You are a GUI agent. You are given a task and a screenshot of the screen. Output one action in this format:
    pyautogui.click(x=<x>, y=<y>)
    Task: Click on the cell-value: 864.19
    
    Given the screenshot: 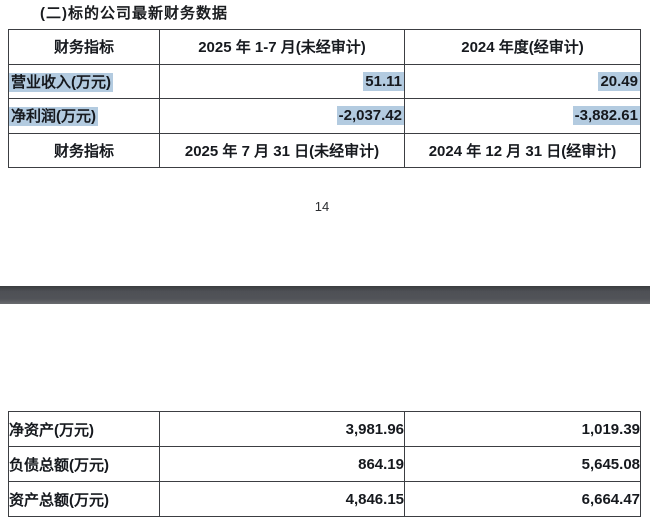 What is the action you would take?
    pyautogui.click(x=282, y=464)
    